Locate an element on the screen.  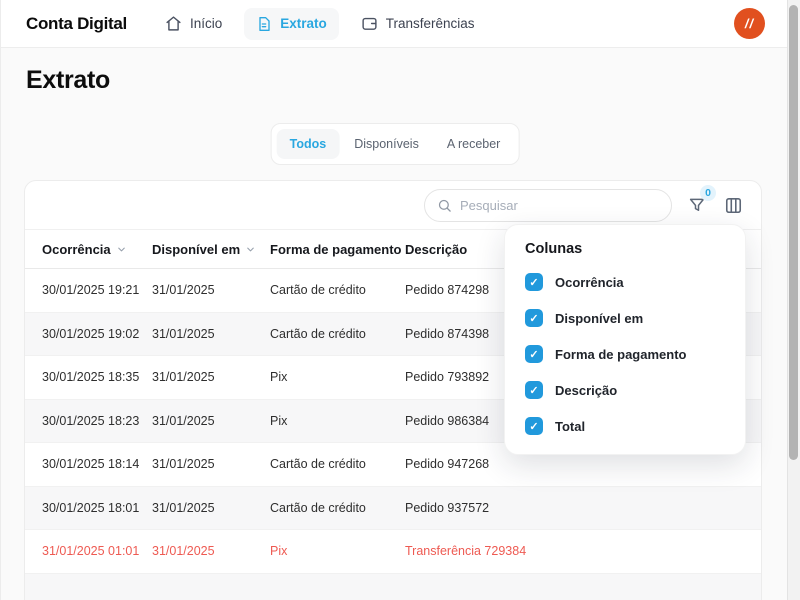
search-box is located at coordinates (548, 205).